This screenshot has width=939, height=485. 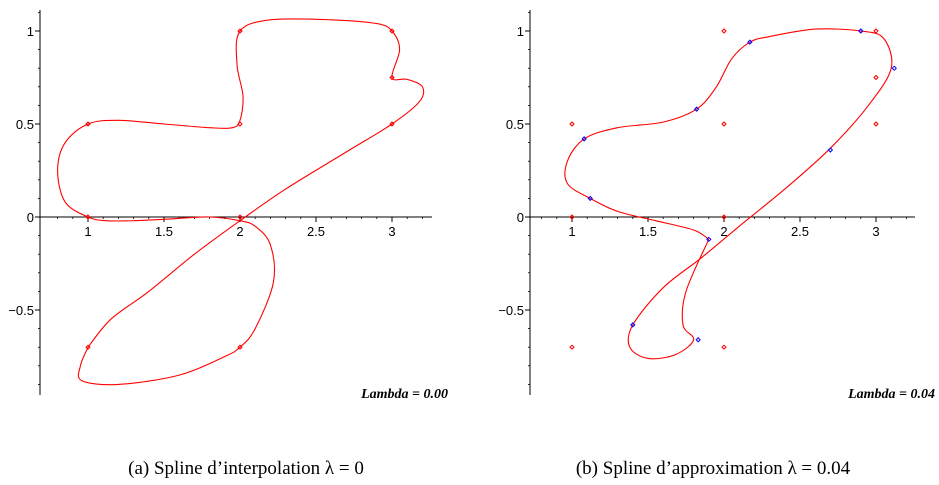 I want to click on lambda-annotation-b: Lambda = 0.04, so click(x=891, y=394).